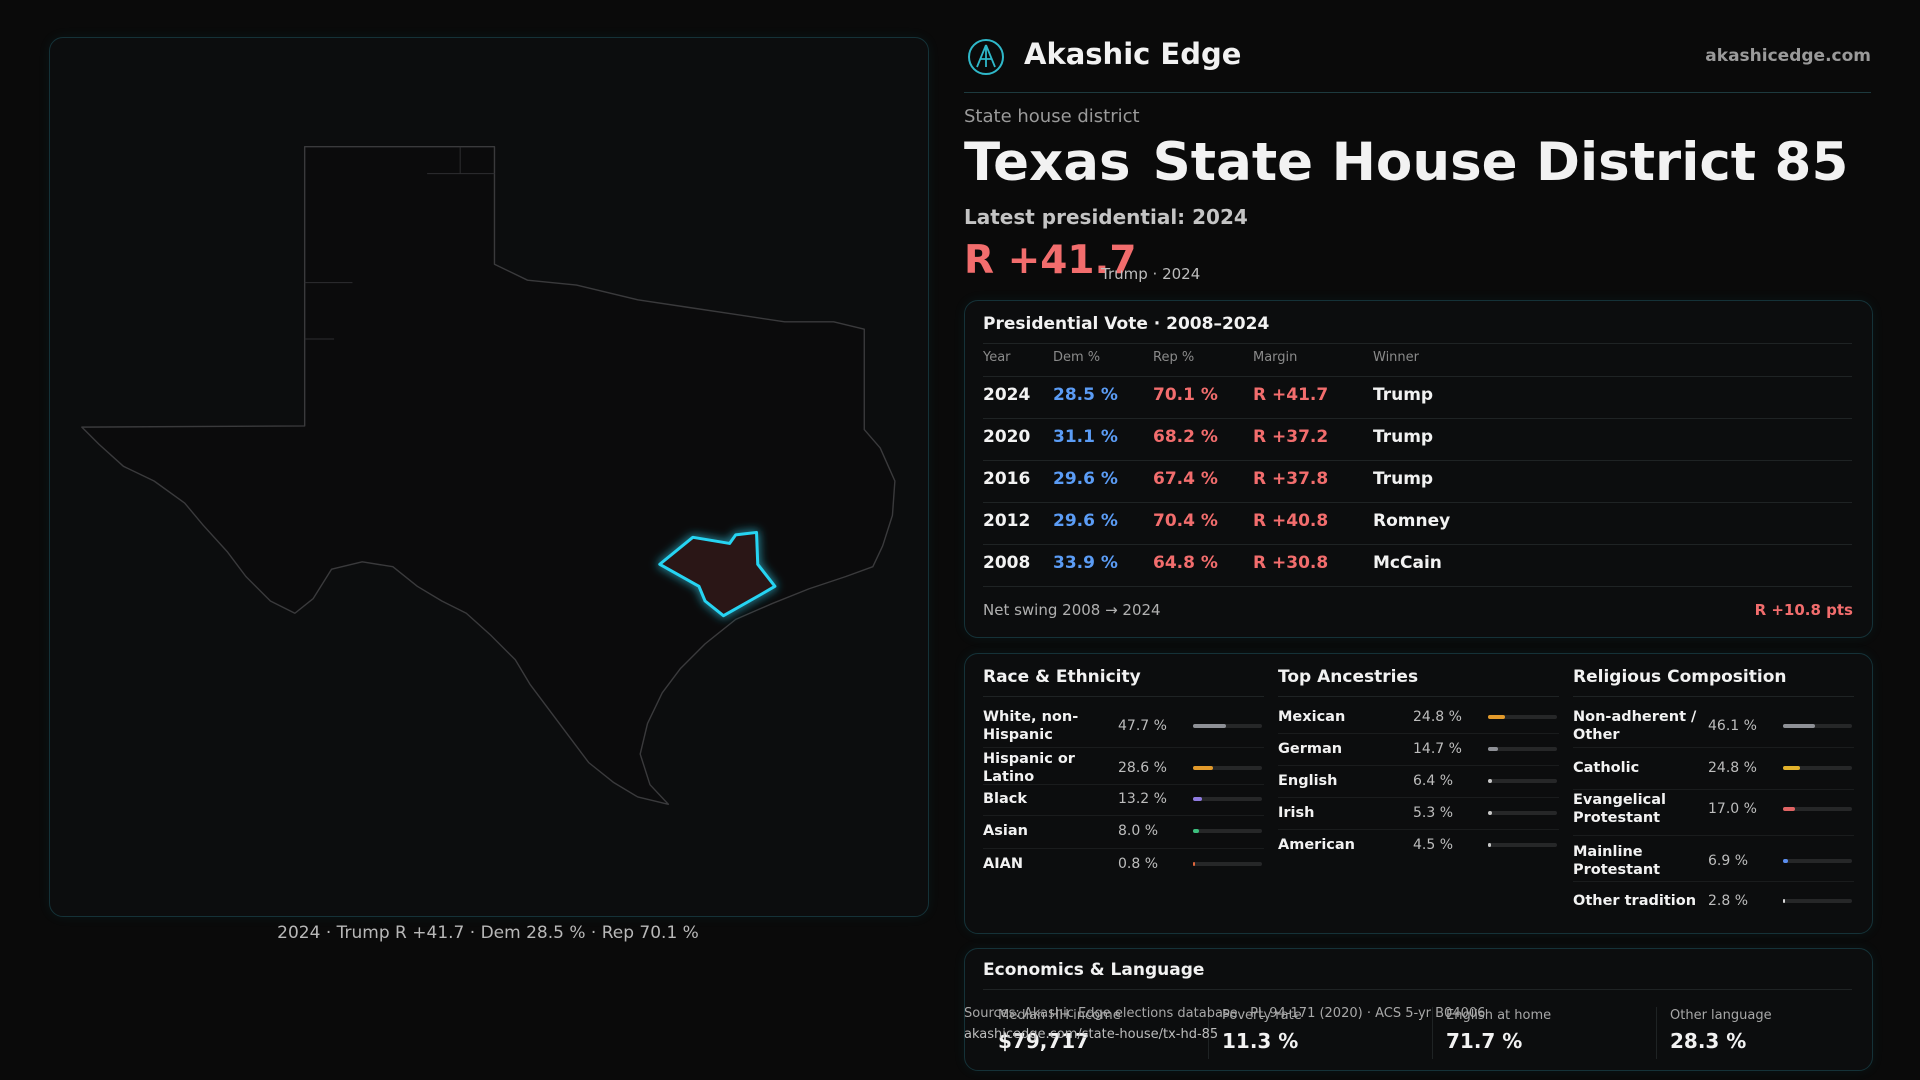 Image resolution: width=1920 pixels, height=1080 pixels. Describe the element at coordinates (1635, 901) in the screenshot. I see `row-label: Other tradition` at that location.